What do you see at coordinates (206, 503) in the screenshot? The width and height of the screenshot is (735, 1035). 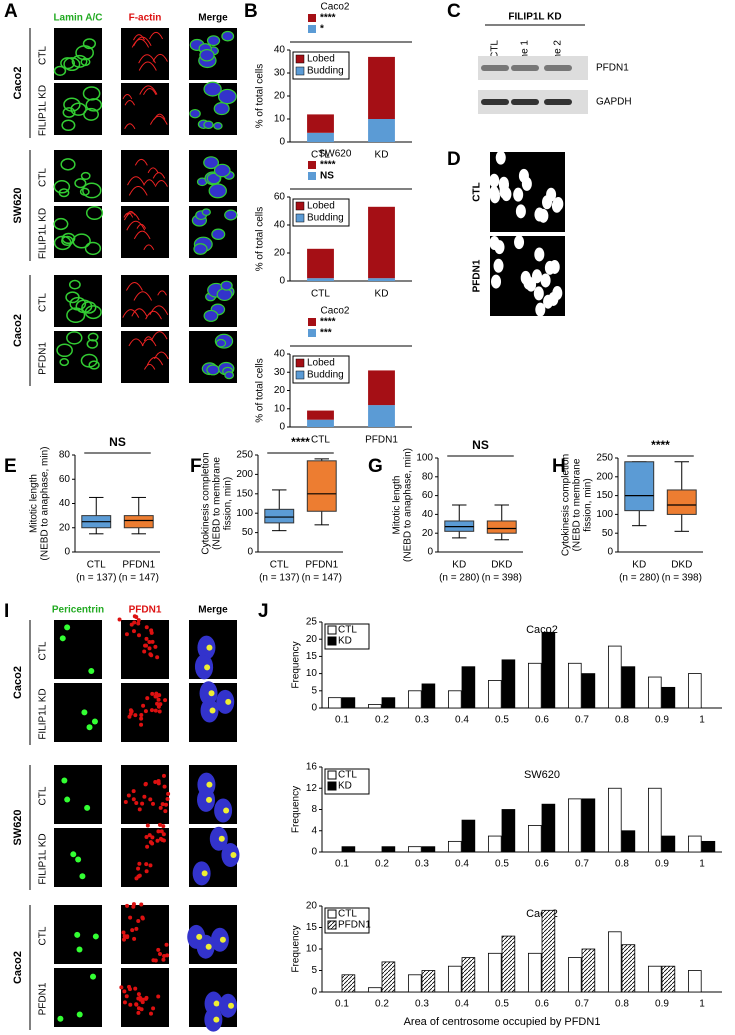 I see `y-label: Cytokinesis completion` at bounding box center [206, 503].